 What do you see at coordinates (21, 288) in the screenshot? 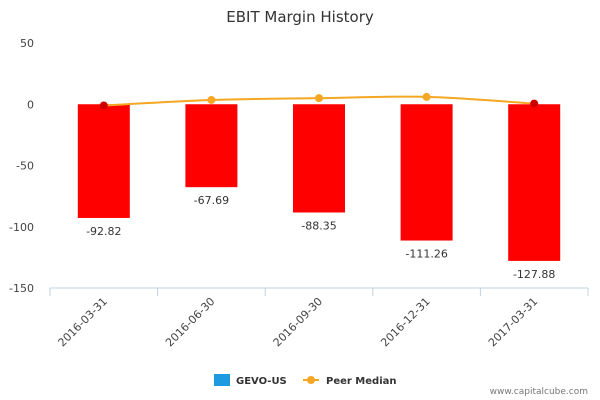
I see `y-tick-label: -150` at bounding box center [21, 288].